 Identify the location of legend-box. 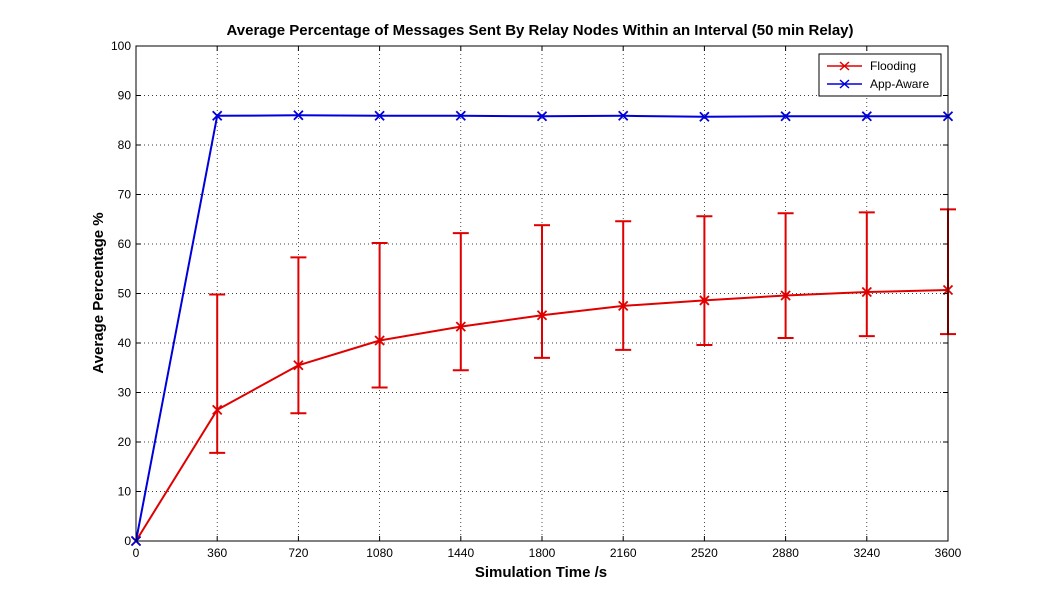
(880, 75).